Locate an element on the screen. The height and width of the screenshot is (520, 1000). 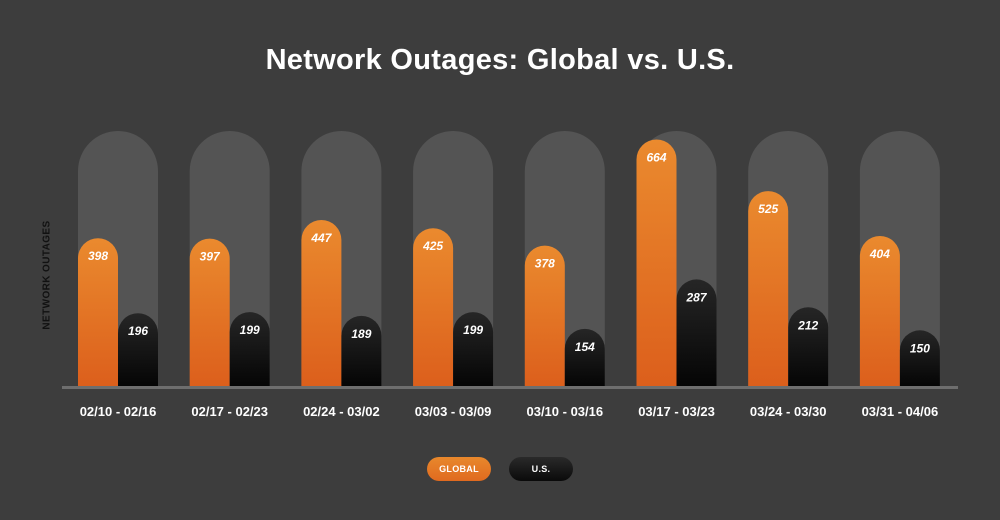
data-label-global: 404 is located at coordinates (879, 254).